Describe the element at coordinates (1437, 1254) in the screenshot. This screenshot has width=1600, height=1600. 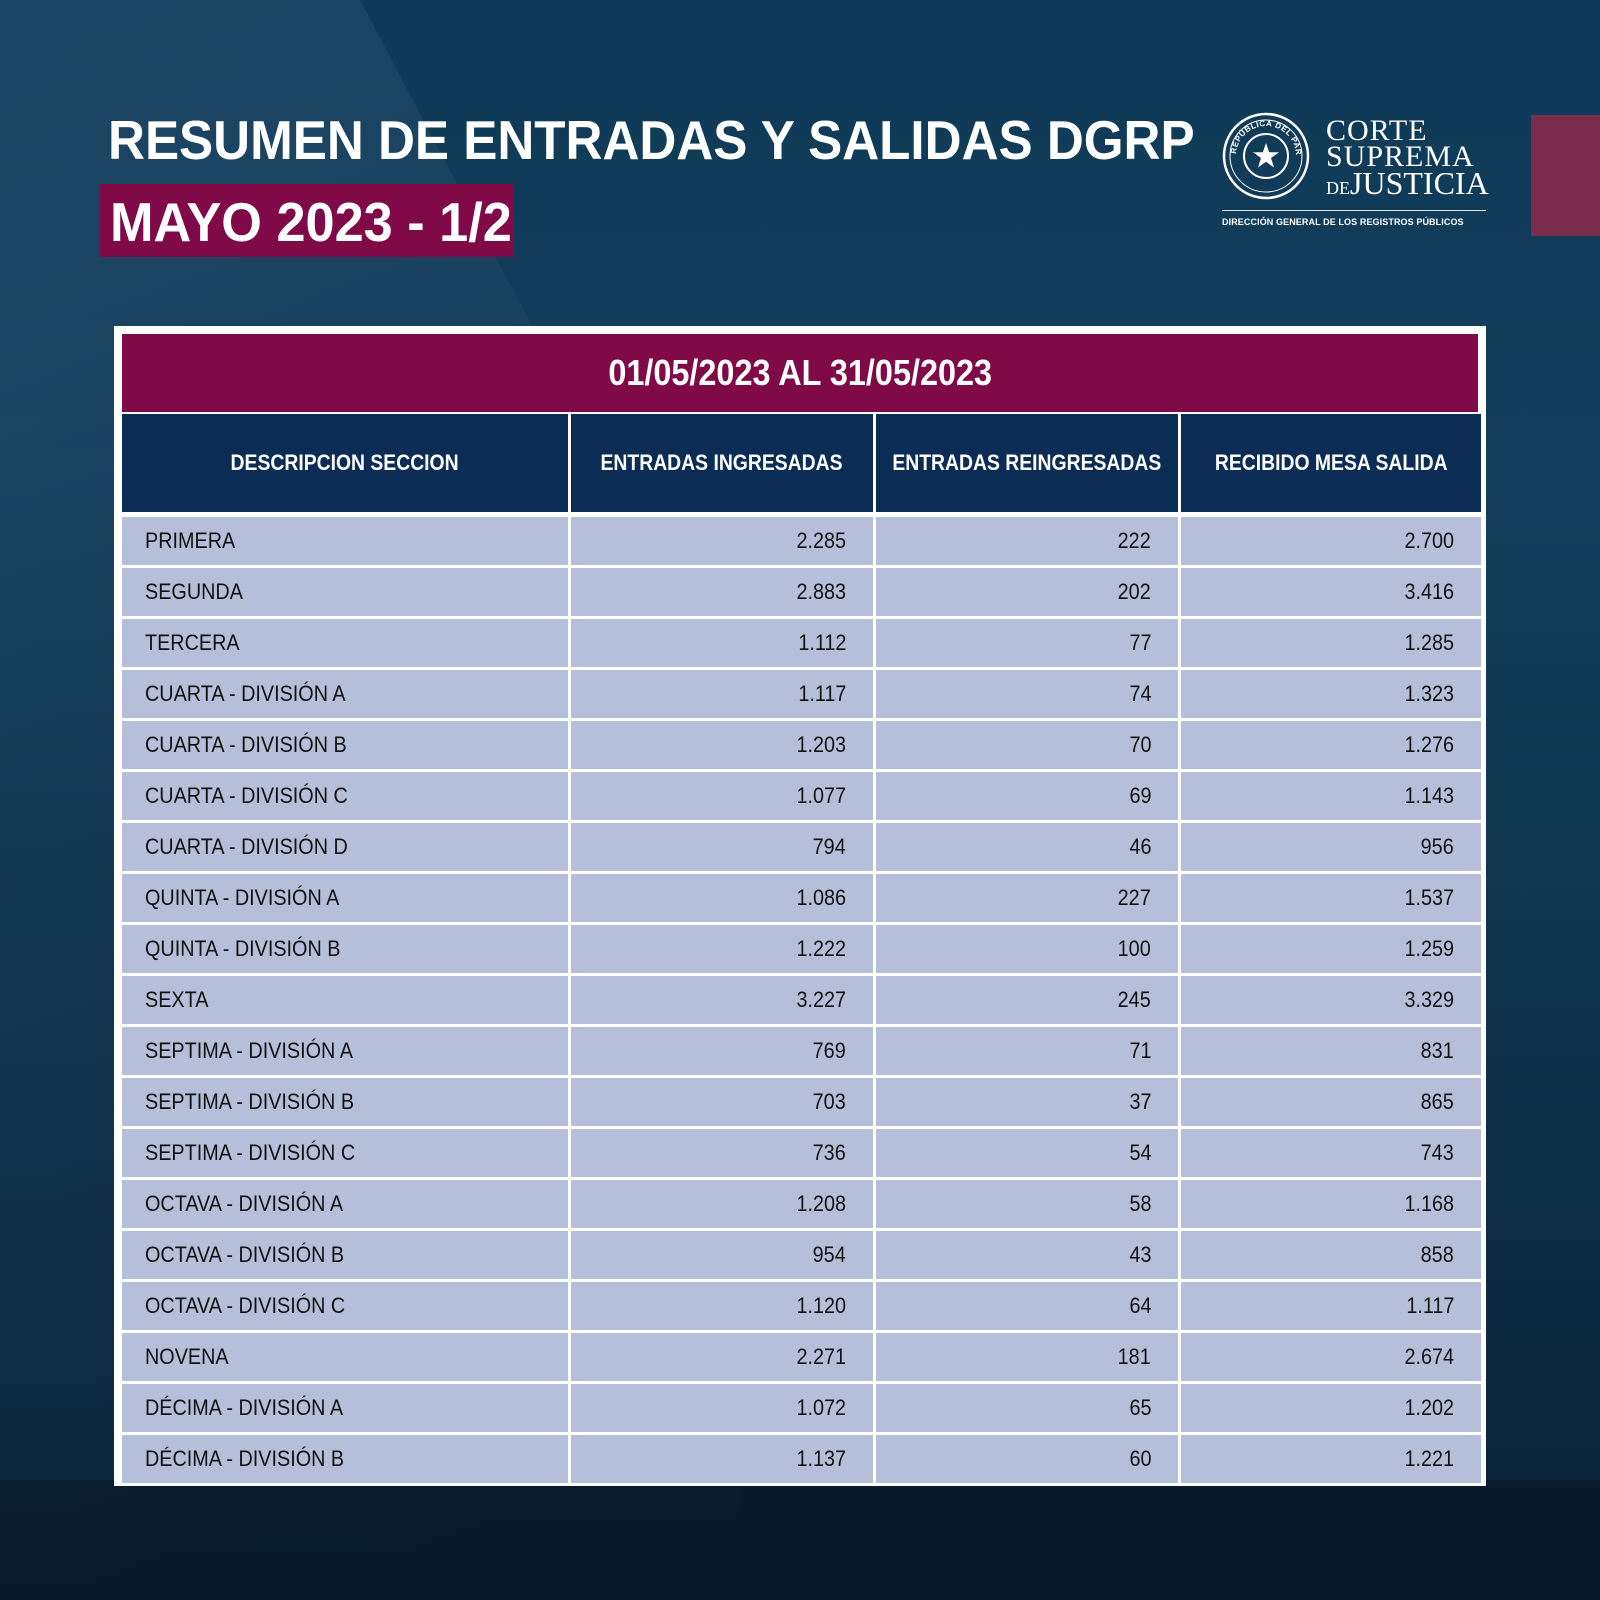
I see `table-cell-text: 858` at that location.